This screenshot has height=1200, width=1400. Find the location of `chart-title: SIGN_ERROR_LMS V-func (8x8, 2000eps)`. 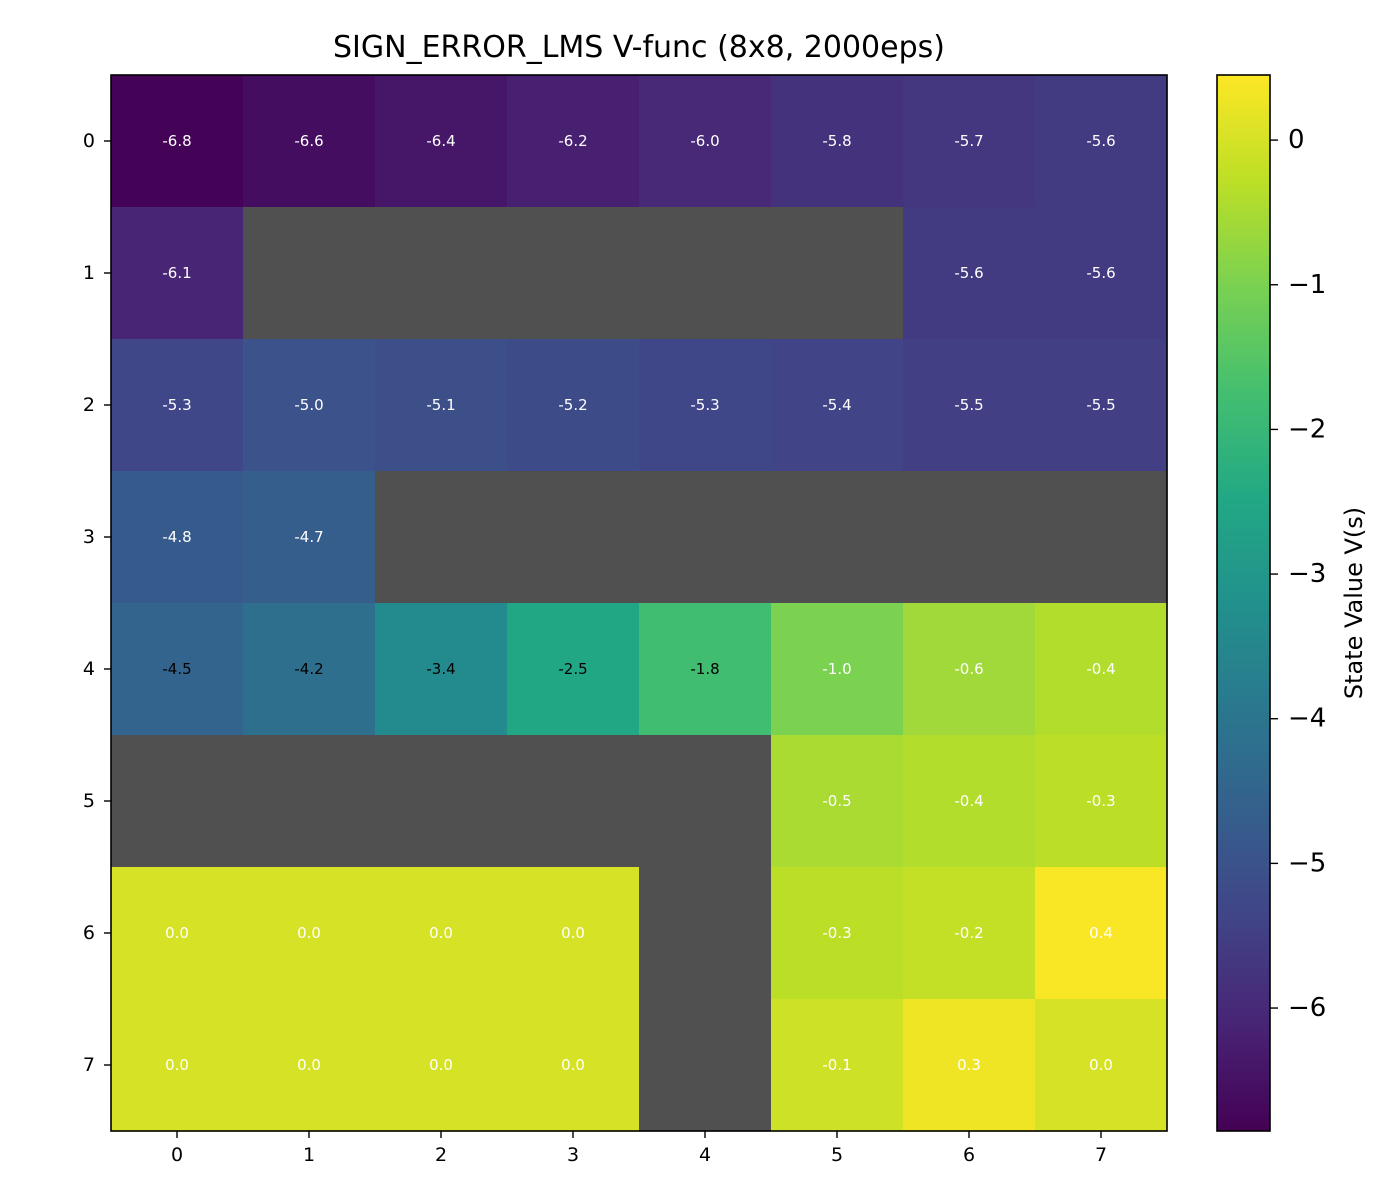

chart-title: SIGN_ERROR_LMS V-func (8x8, 2000eps) is located at coordinates (639, 47).